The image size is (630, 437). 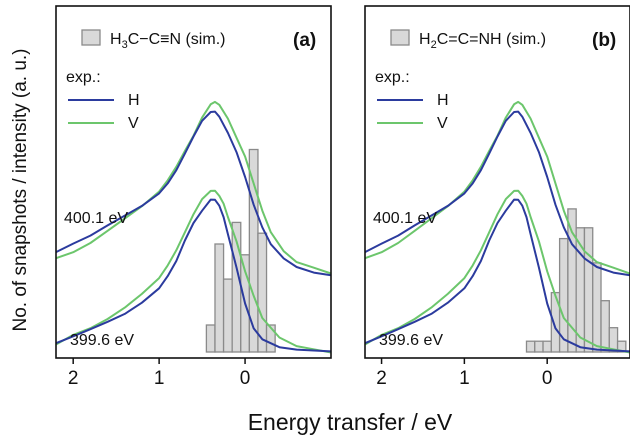 What do you see at coordinates (604, 40) in the screenshot?
I see `panel-tag: (b)` at bounding box center [604, 40].